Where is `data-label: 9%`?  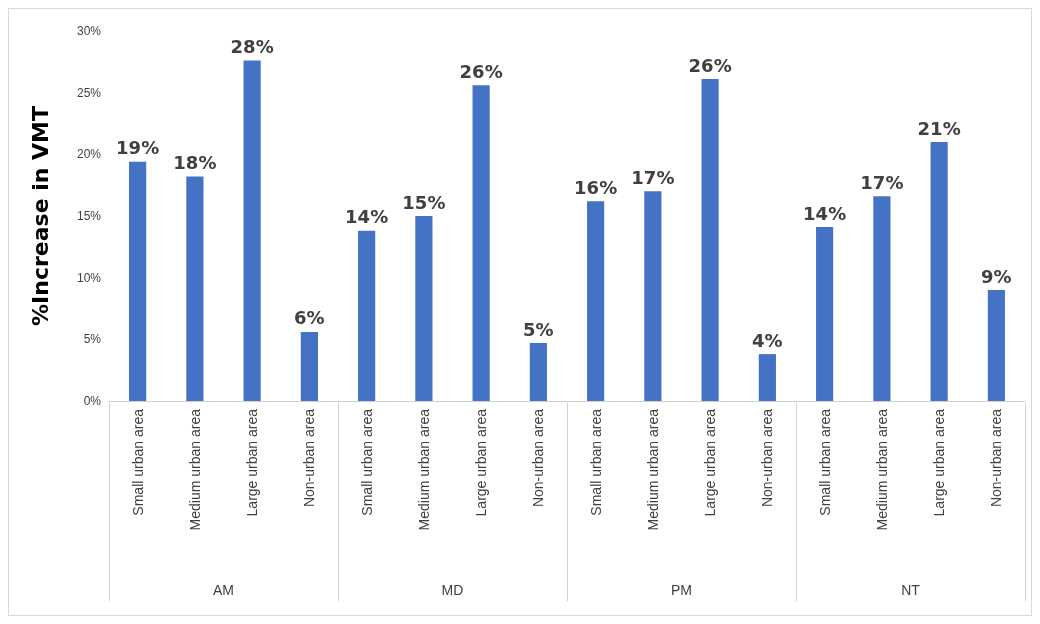 data-label: 9% is located at coordinates (996, 276).